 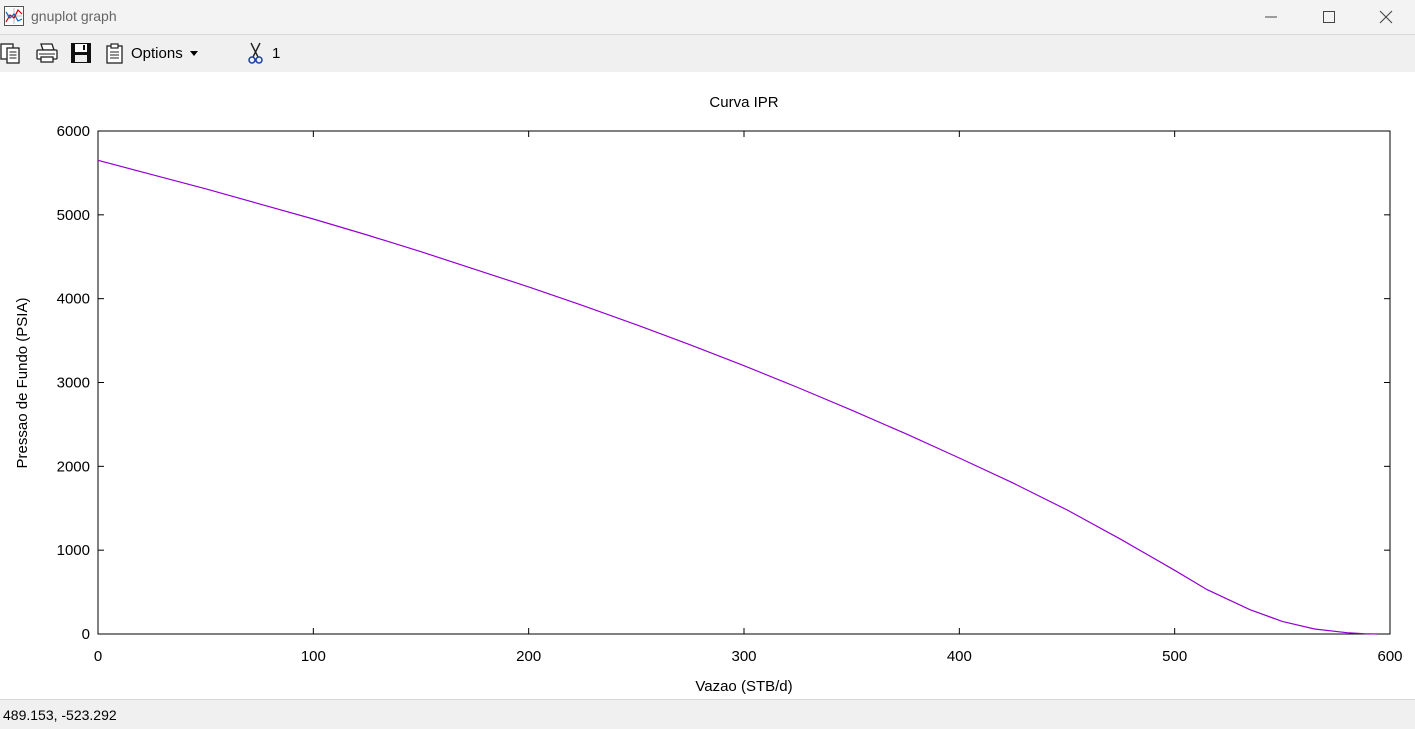 What do you see at coordinates (528, 656) in the screenshot?
I see `x-tick-label: 200` at bounding box center [528, 656].